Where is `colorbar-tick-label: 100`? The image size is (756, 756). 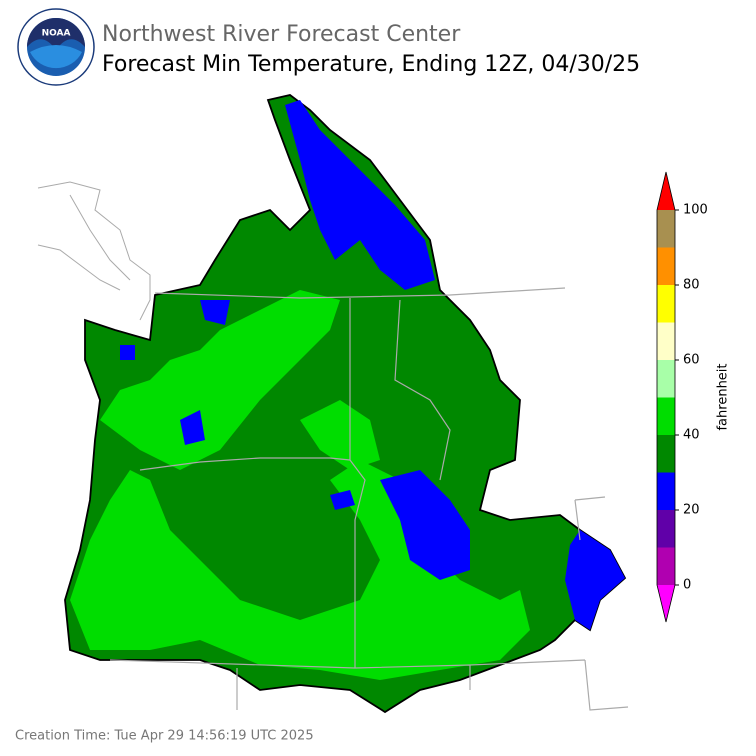 colorbar-tick-label: 100 is located at coordinates (695, 210).